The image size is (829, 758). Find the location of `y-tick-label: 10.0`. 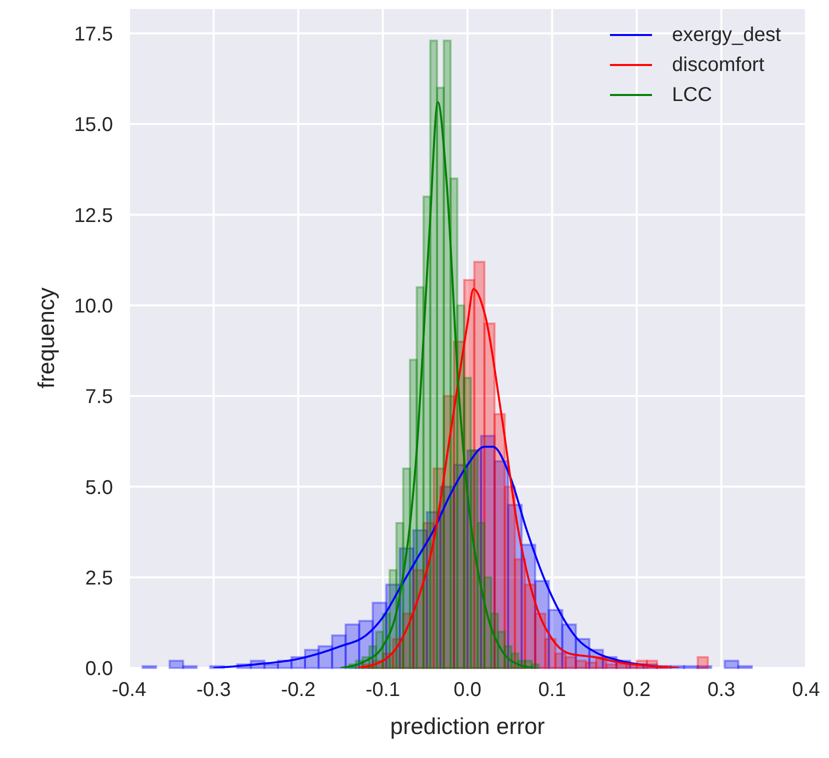

y-tick-label: 10.0 is located at coordinates (93, 306).